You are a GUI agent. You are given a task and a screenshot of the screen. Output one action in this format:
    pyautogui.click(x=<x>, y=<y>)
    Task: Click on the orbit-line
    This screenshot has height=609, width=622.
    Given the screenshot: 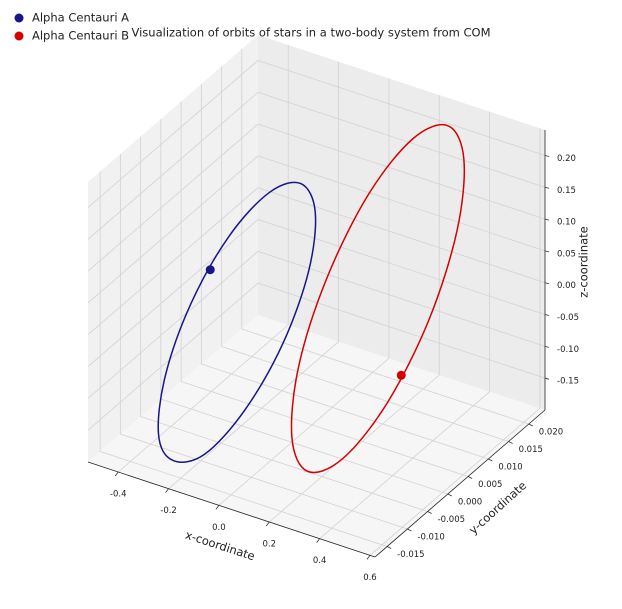 What is the action you would take?
    pyautogui.click(x=237, y=322)
    